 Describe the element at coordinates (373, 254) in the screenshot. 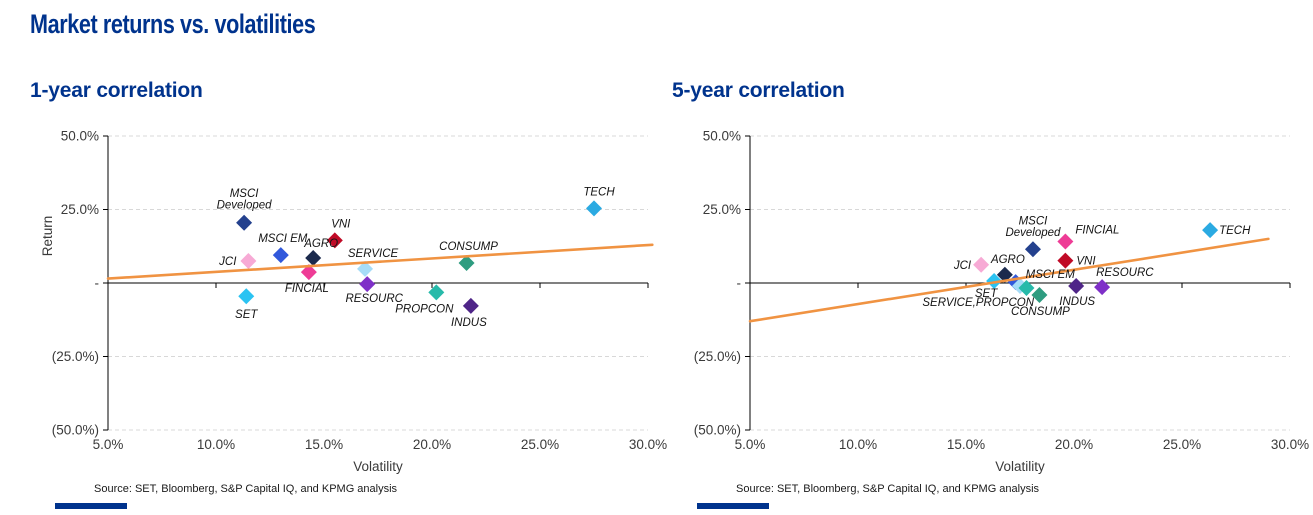

I see `point-label-service: SERVICE` at that location.